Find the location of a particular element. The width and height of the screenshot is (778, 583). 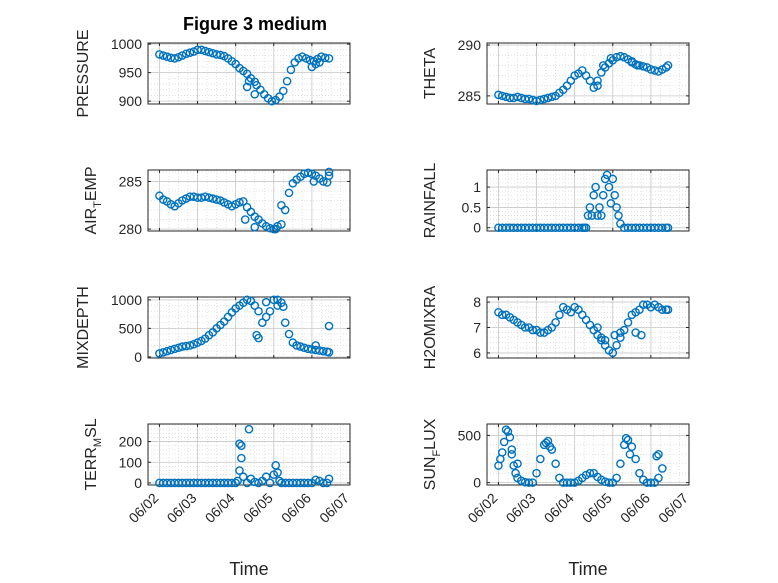

y-axis-label-subscript: F is located at coordinates (437, 453).